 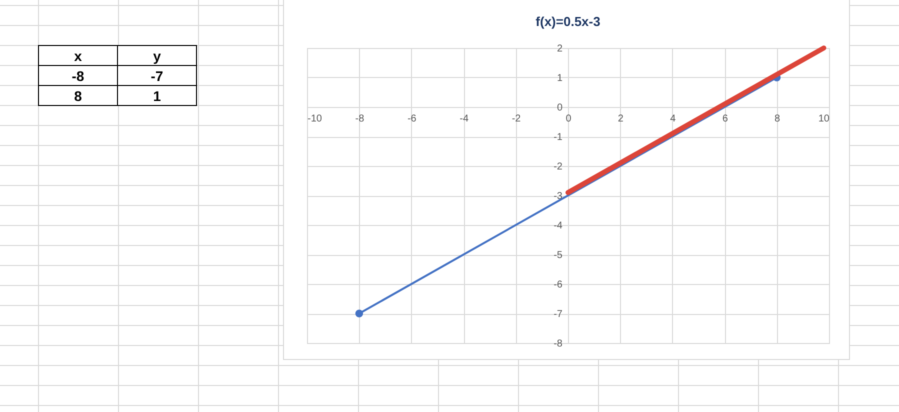 I want to click on text: -7, so click(x=157, y=76).